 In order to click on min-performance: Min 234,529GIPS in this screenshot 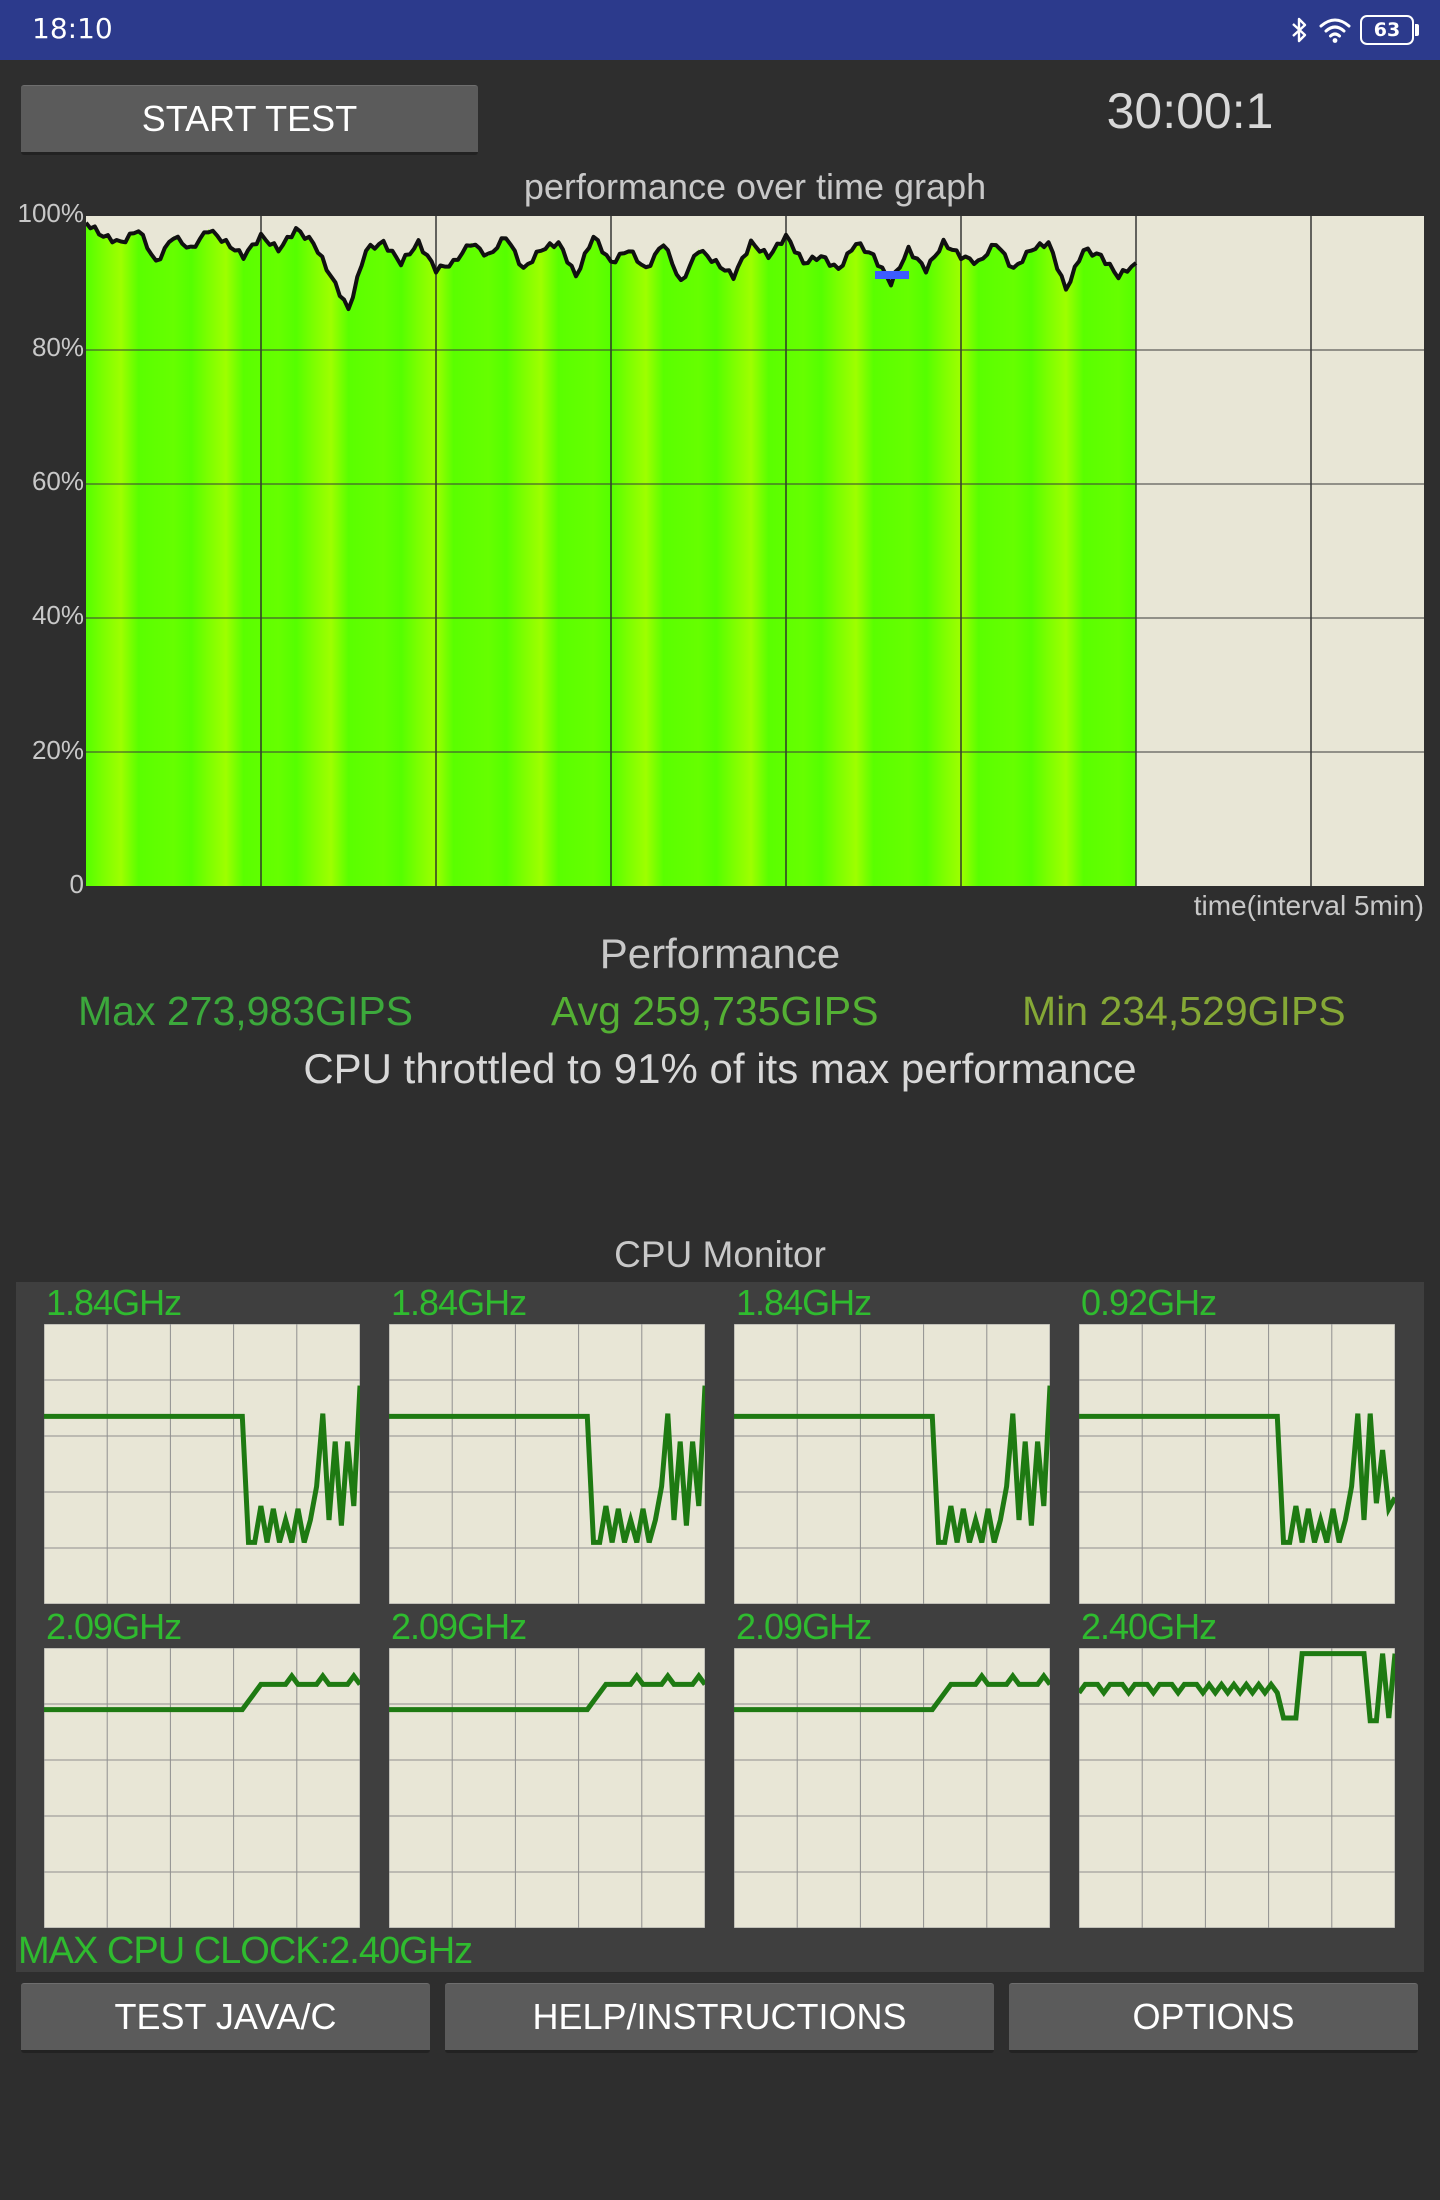, I will do `click(1184, 1011)`.